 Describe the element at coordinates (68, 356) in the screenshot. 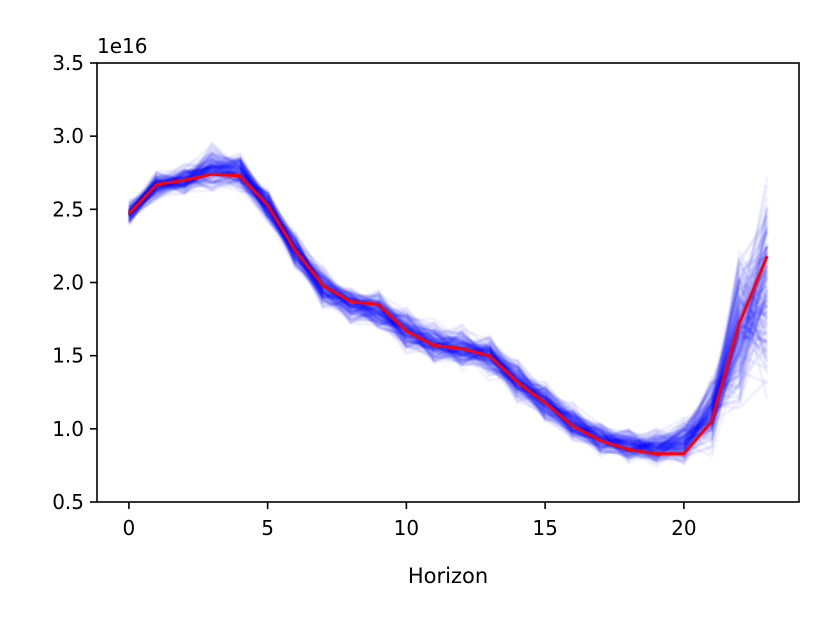

I see `y-tick-label: 1.5` at that location.